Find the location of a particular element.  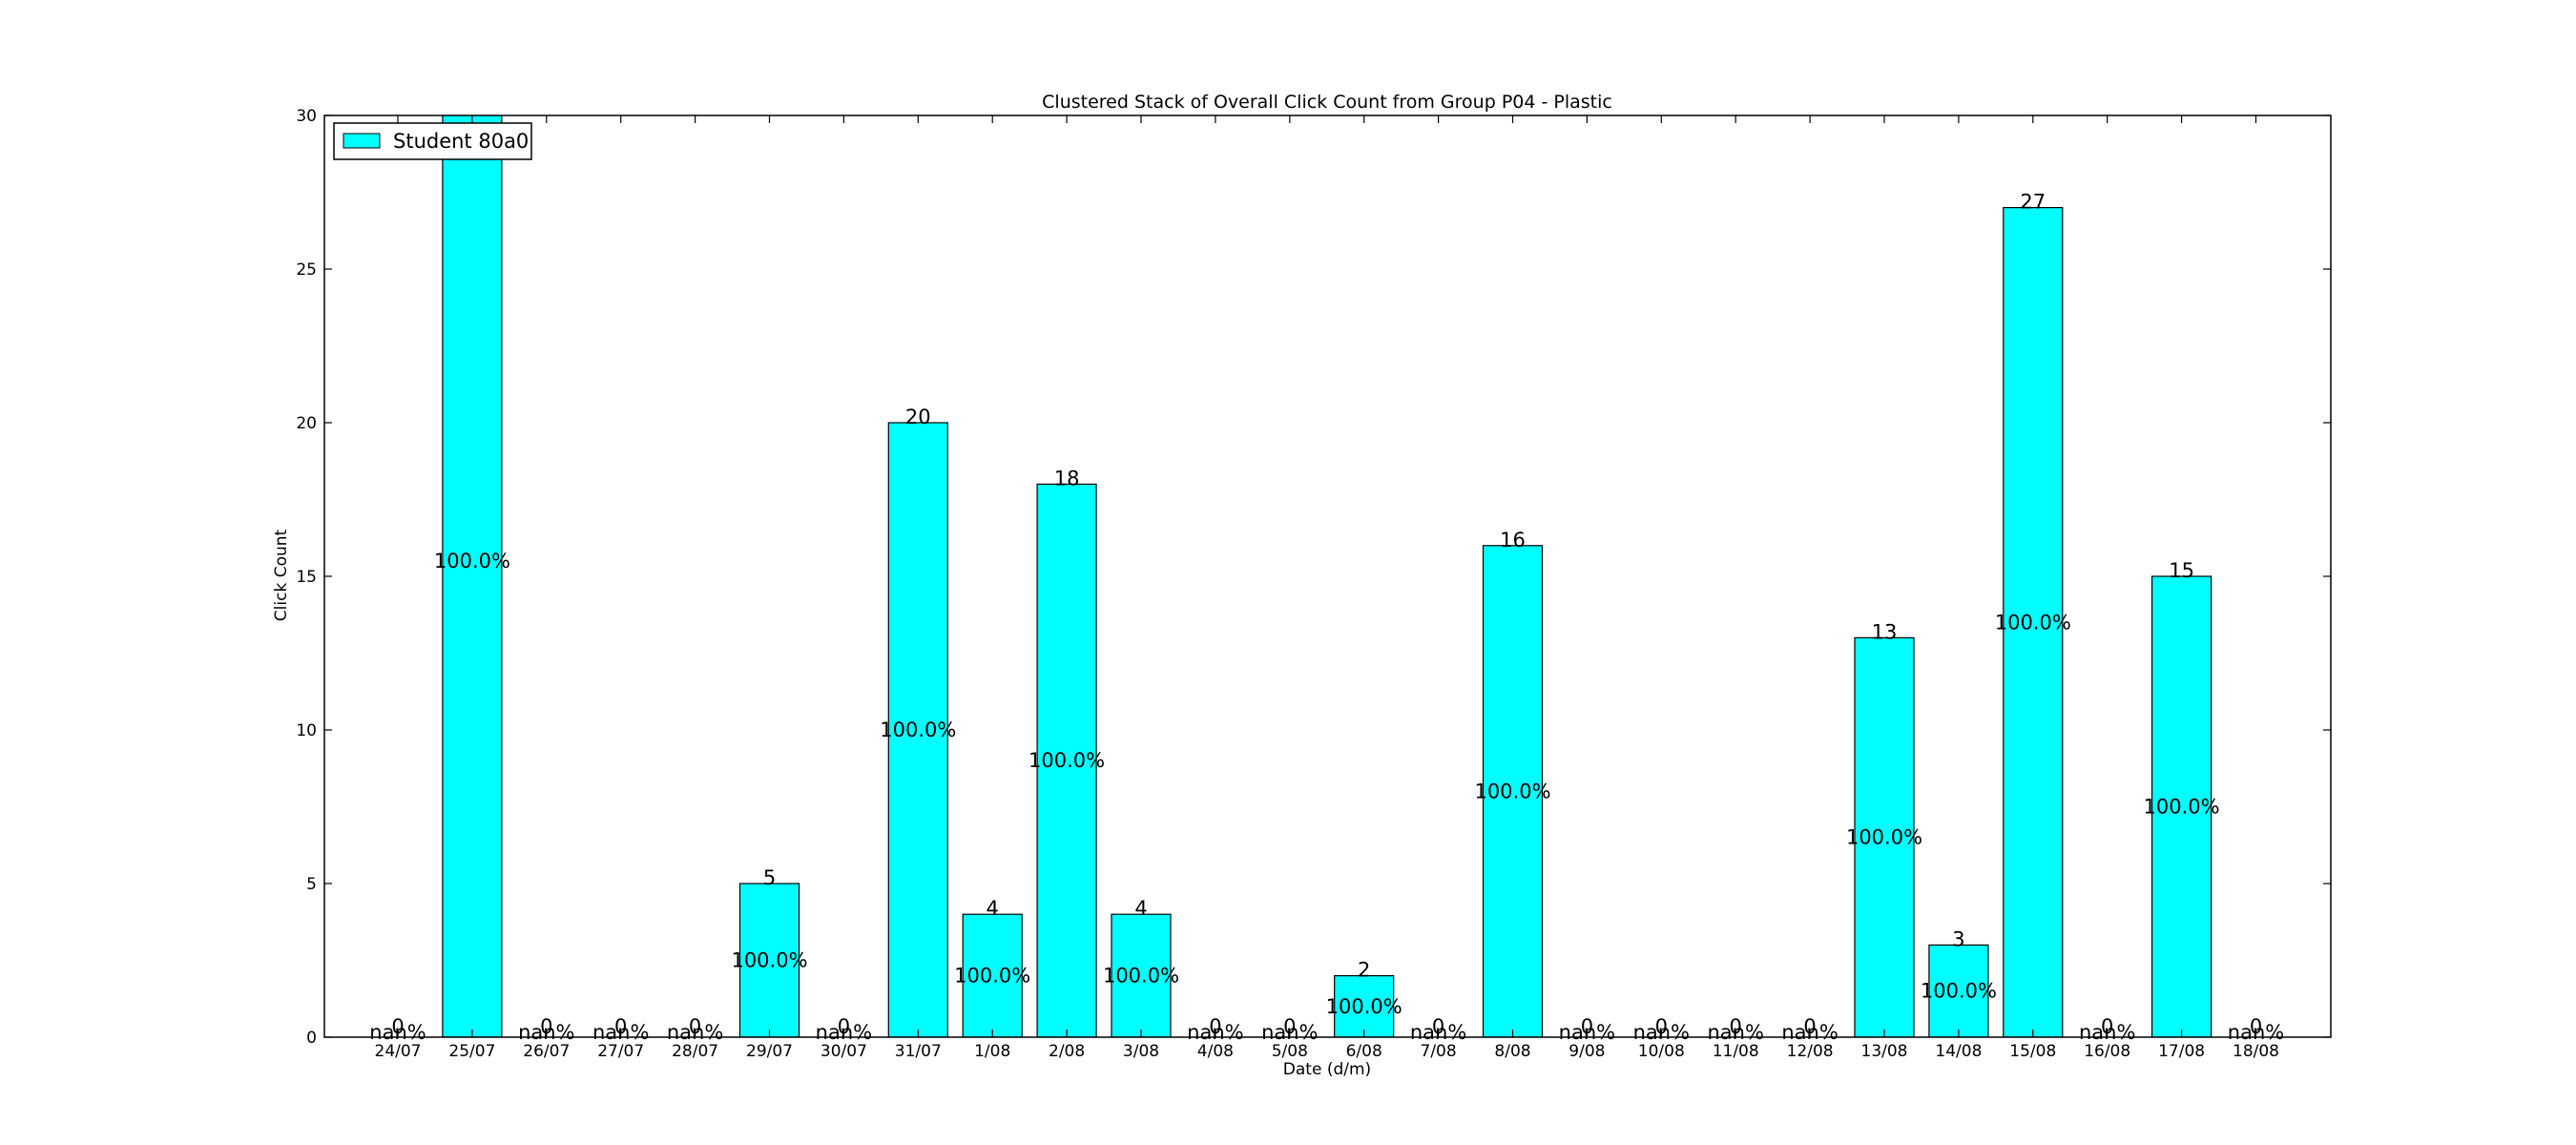

x-tick-label: 16/08 is located at coordinates (2107, 1051).